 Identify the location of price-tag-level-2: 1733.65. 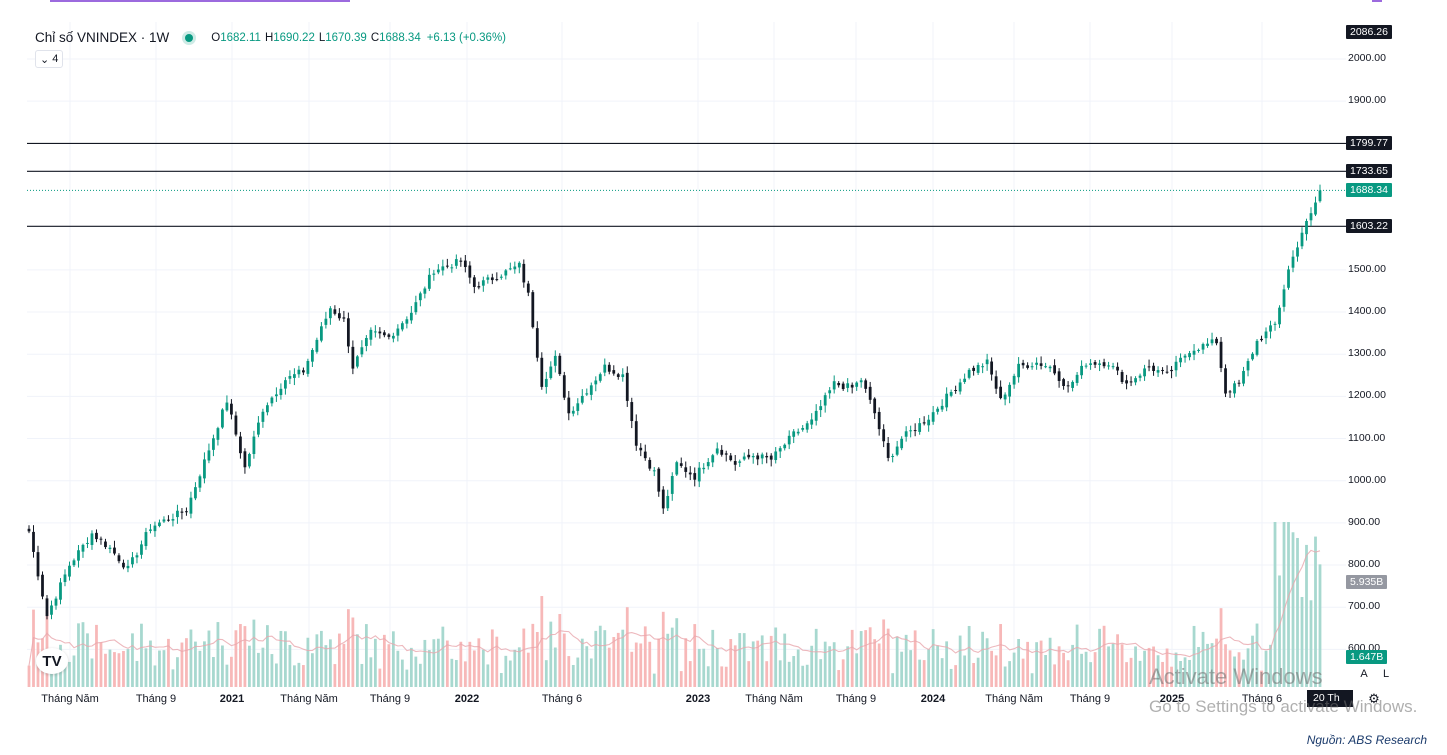
(1369, 171).